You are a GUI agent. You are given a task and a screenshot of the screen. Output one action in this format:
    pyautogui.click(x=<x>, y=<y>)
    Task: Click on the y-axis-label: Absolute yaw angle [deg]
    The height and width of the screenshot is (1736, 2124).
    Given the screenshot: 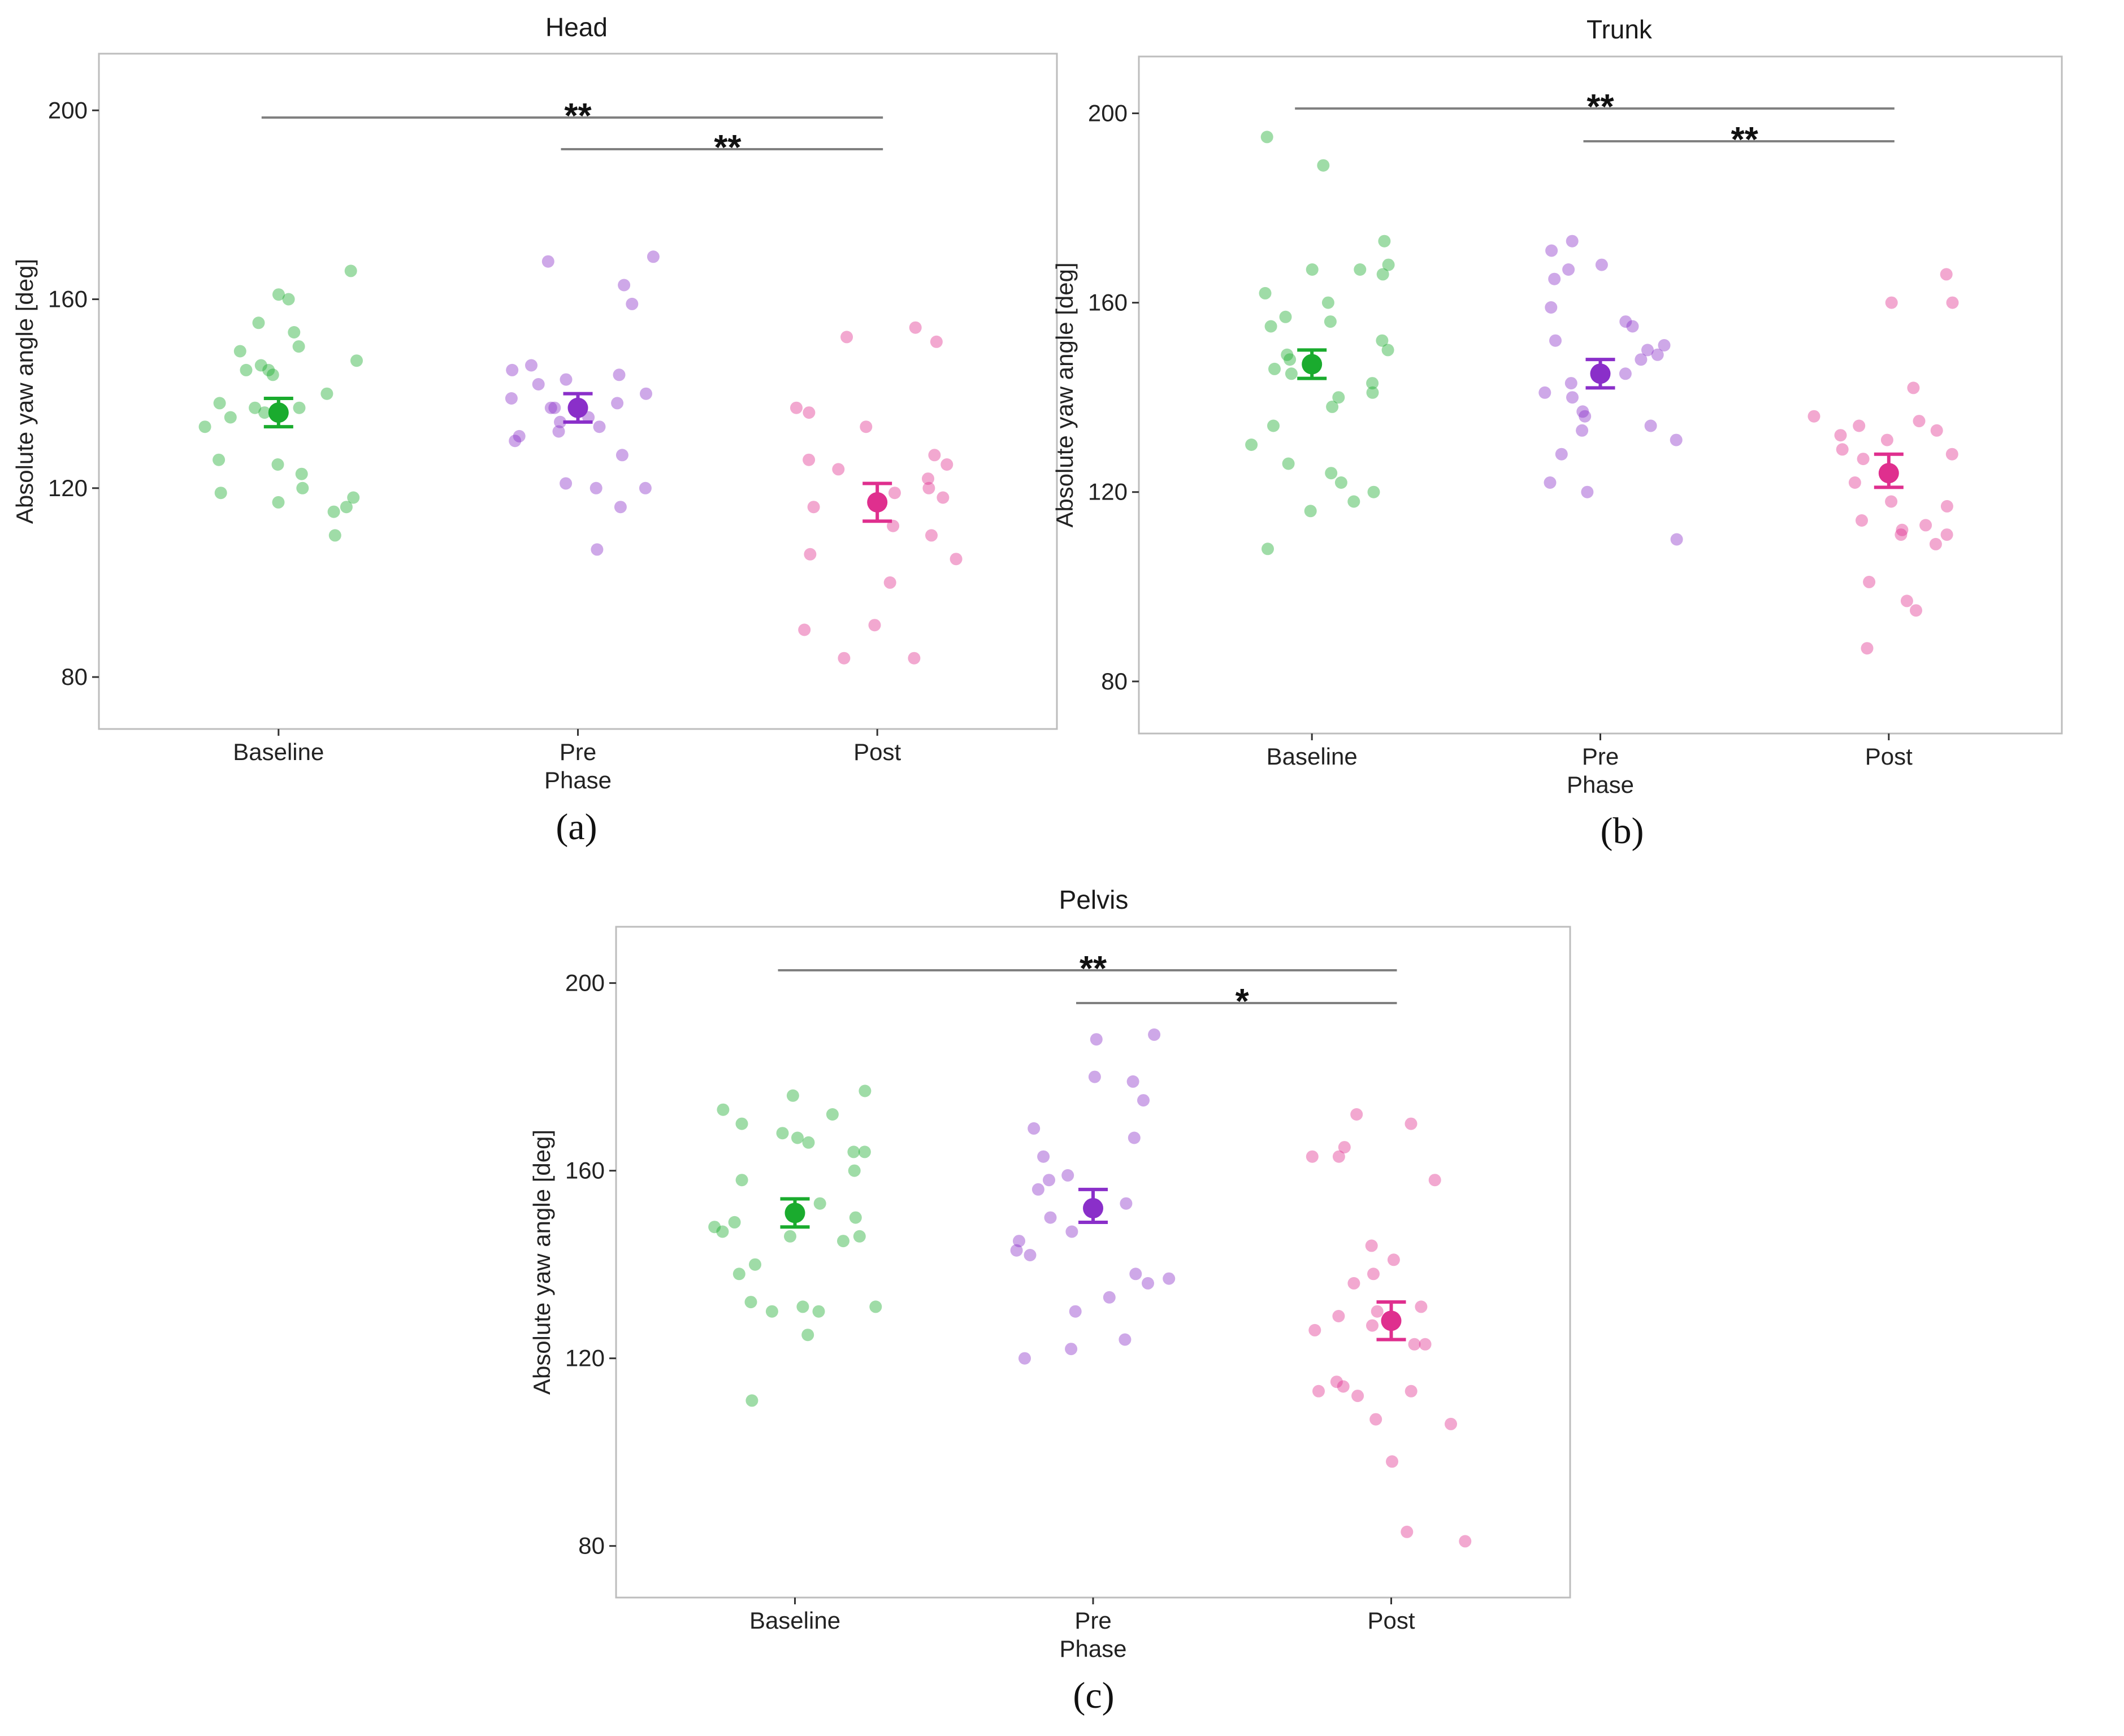 What is the action you would take?
    pyautogui.click(x=1064, y=394)
    